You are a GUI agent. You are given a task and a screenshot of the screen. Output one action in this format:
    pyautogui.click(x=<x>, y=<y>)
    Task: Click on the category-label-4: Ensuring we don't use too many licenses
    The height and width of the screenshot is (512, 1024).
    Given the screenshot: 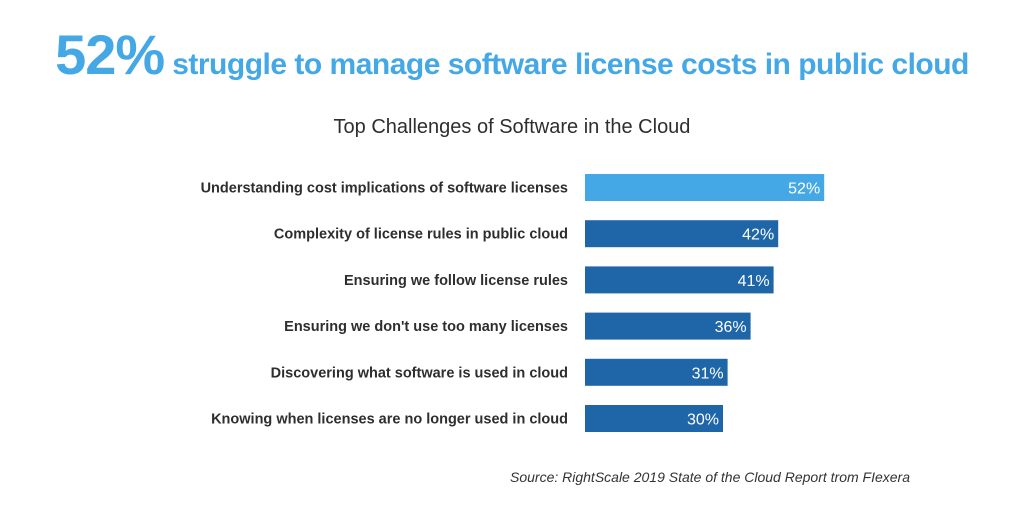 What is the action you would take?
    pyautogui.click(x=426, y=327)
    